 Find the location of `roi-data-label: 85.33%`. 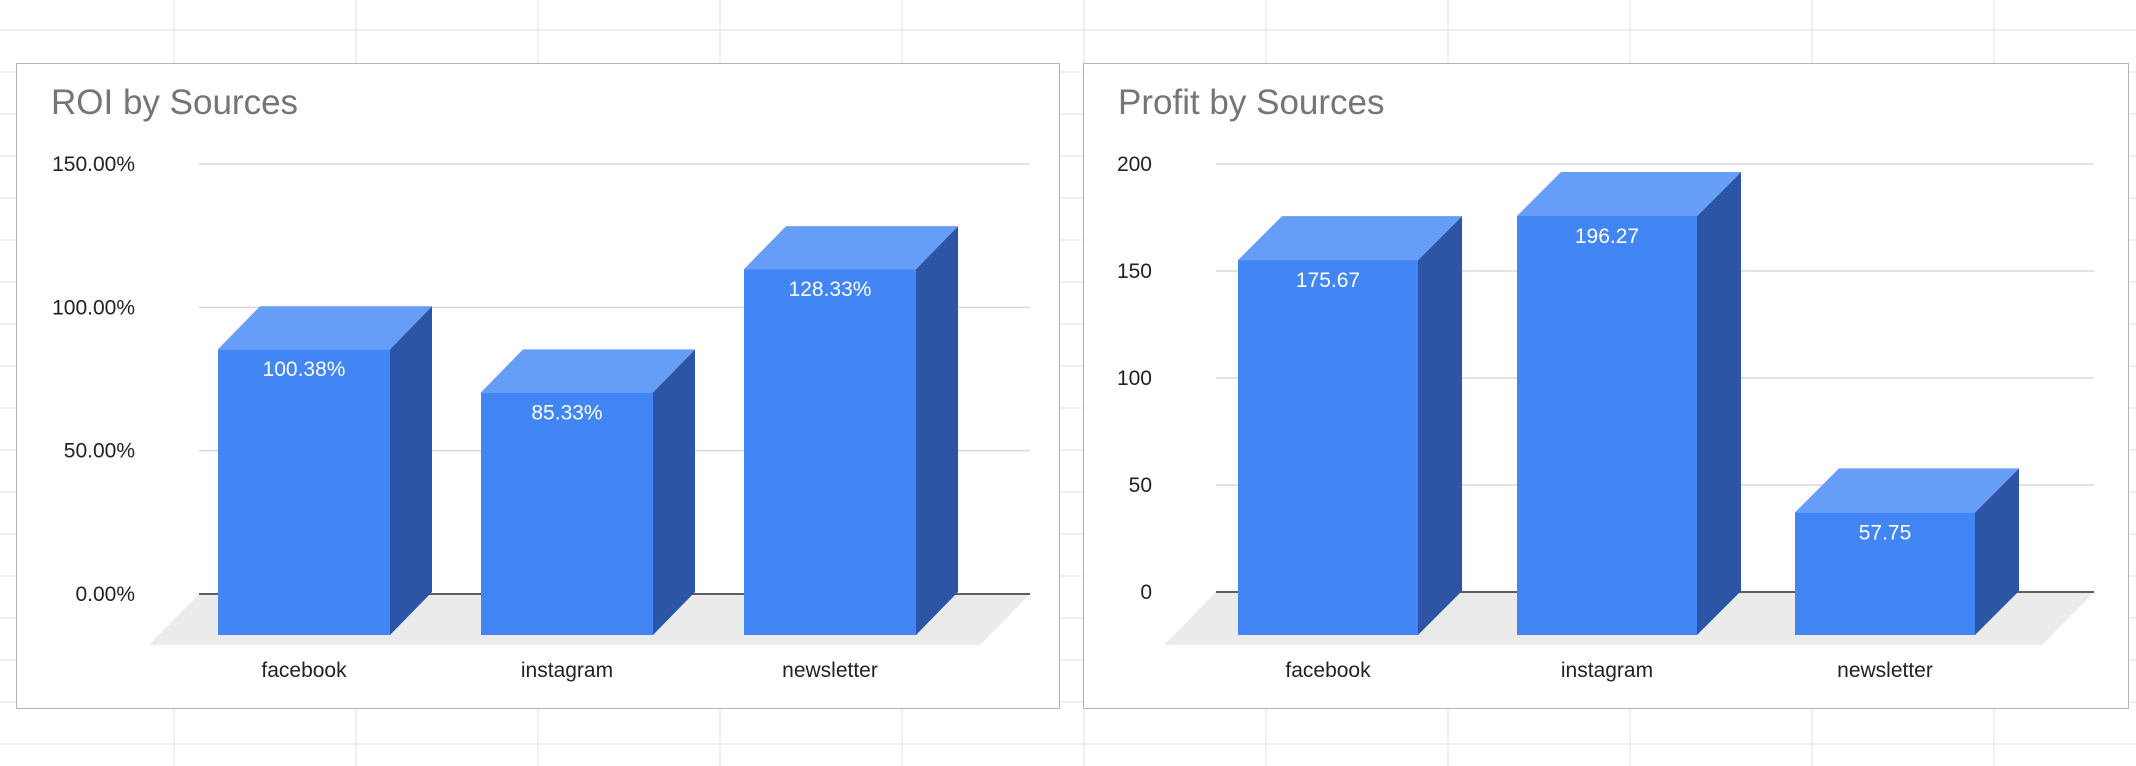

roi-data-label: 85.33% is located at coordinates (566, 412).